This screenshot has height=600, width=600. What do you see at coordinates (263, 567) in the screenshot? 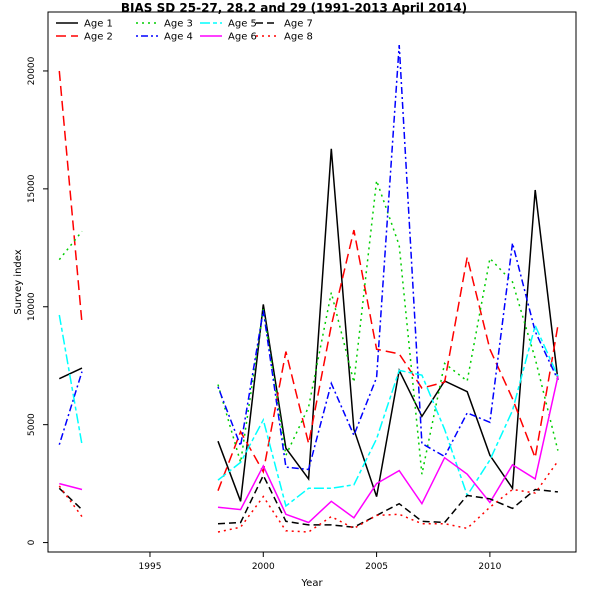
I see `x-tick-label: 2000` at bounding box center [263, 567].